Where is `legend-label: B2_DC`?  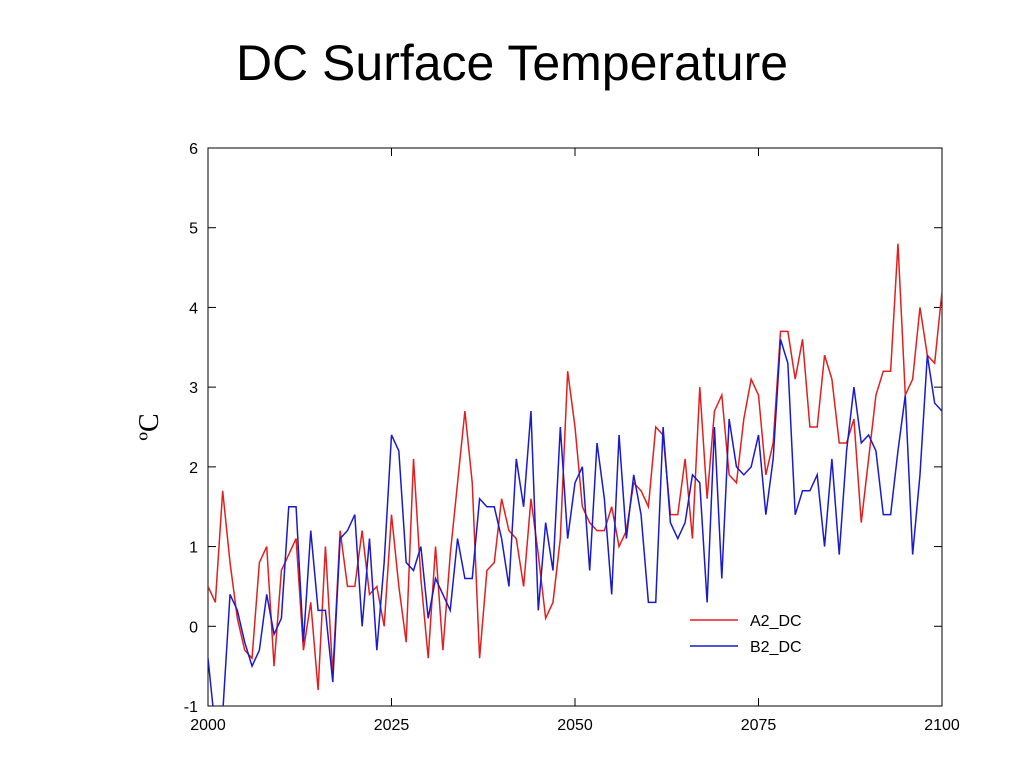
legend-label: B2_DC is located at coordinates (776, 647).